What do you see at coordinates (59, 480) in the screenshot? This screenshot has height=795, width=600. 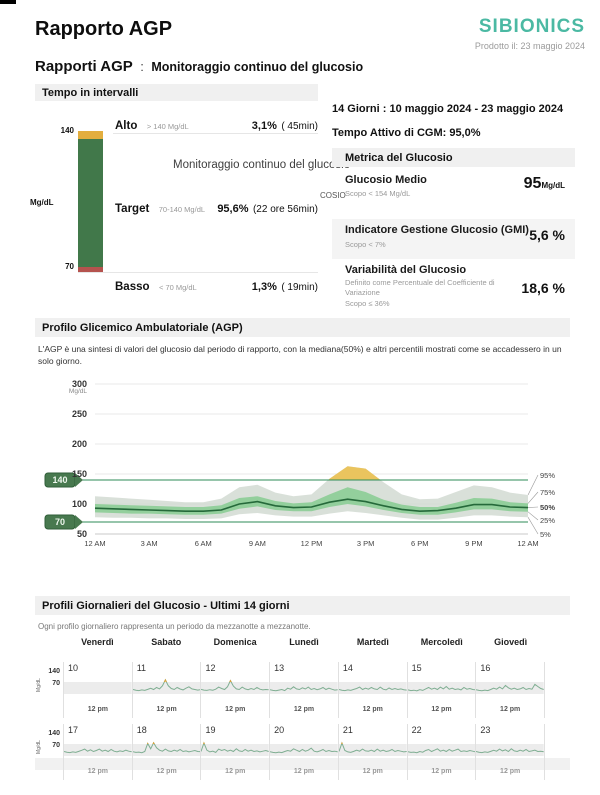 I see `svg-text: 140` at bounding box center [59, 480].